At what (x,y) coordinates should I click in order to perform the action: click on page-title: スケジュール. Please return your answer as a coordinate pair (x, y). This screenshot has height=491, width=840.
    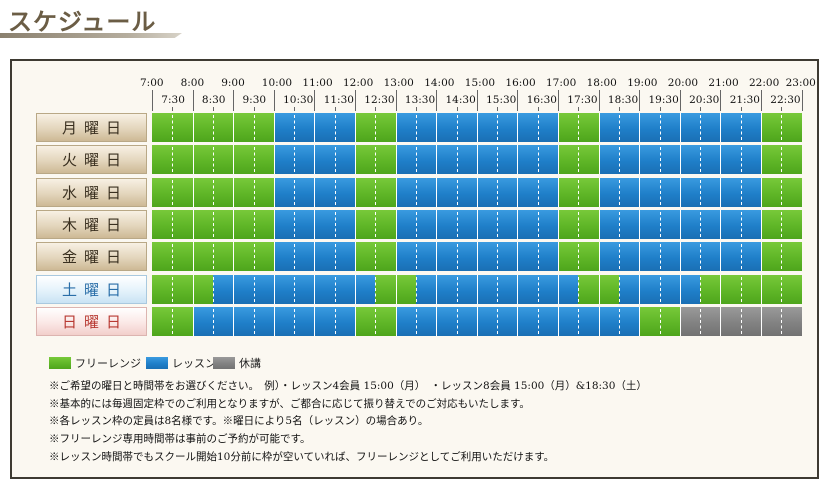
    Looking at the image, I should click on (82, 21).